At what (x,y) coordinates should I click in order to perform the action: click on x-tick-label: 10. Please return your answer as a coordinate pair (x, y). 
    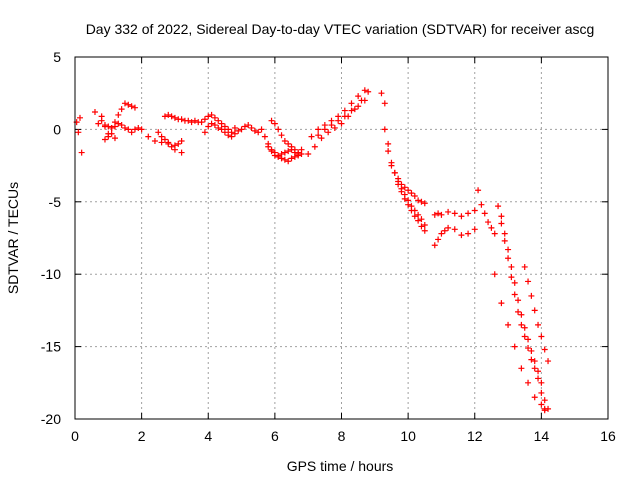
    Looking at the image, I should click on (408, 436).